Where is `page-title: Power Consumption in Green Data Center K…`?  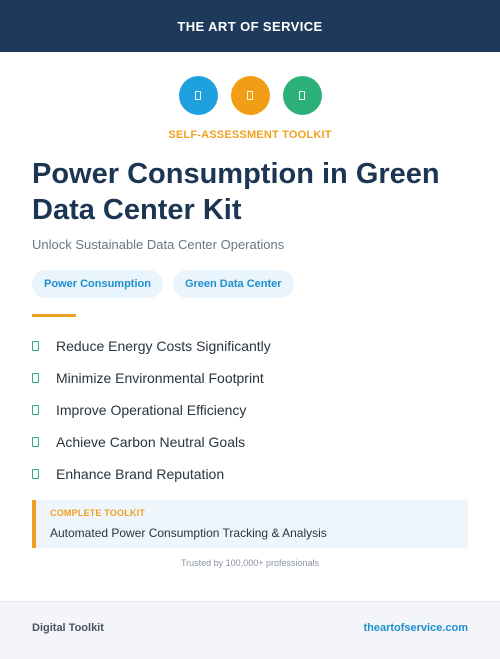
page-title: Power Consumption in Green Data Center K… is located at coordinates (236, 192).